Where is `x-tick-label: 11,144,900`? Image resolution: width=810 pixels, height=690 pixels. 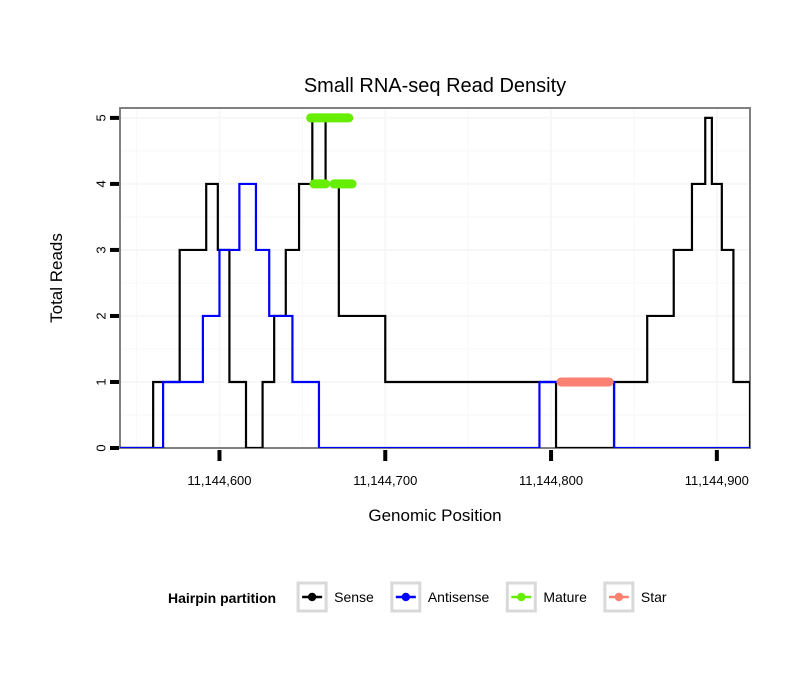
x-tick-label: 11,144,900 is located at coordinates (717, 480).